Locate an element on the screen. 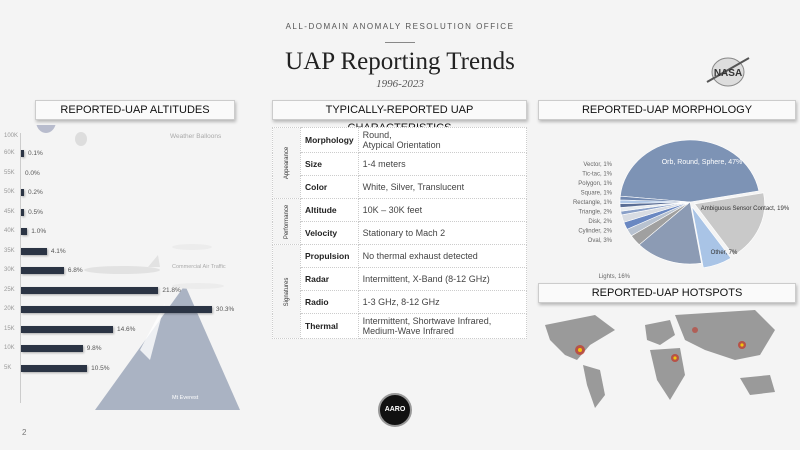 This screenshot has height=450, width=800. characteristic-name: Color is located at coordinates (329, 187).